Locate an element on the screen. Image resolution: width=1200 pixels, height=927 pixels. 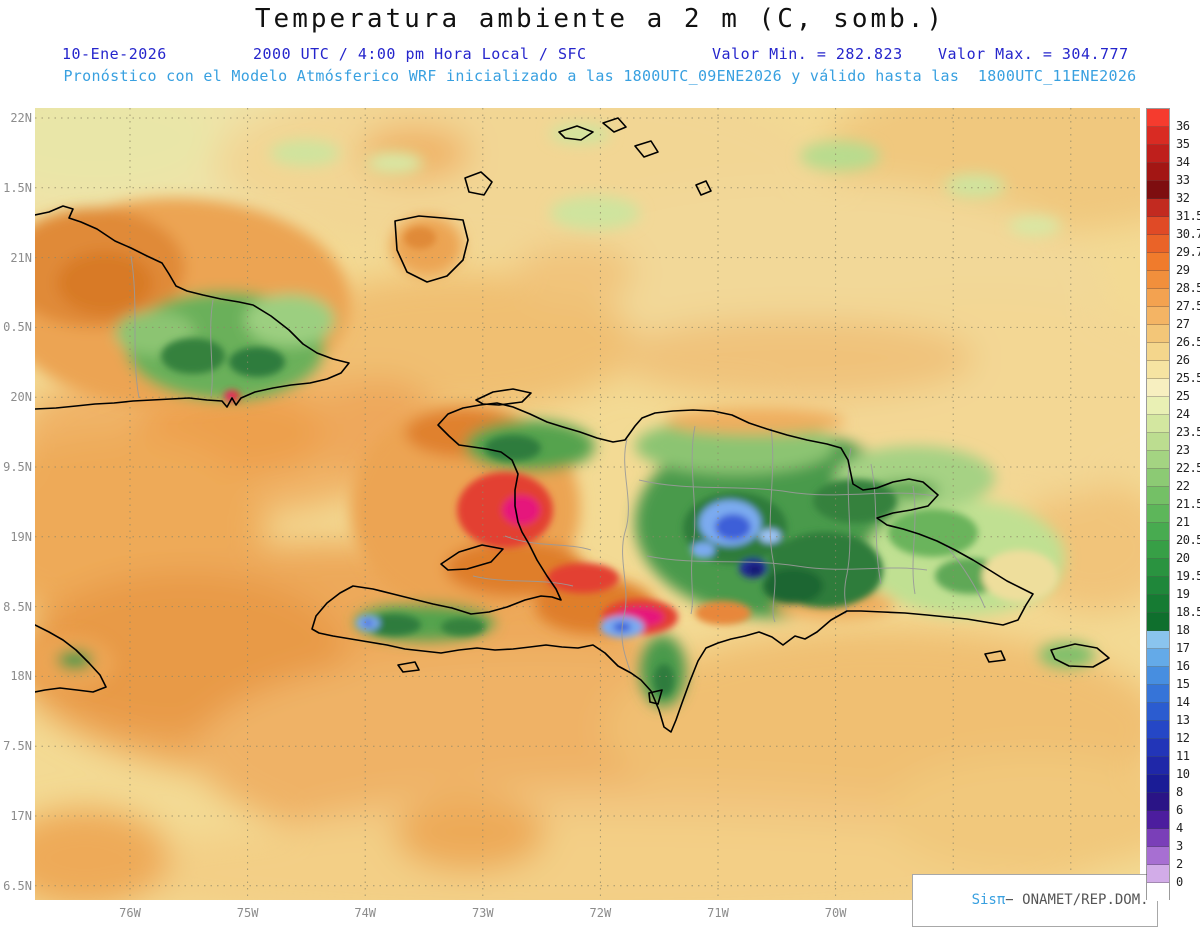
colorbar-tick-label: 18 is located at coordinates (1183, 630).